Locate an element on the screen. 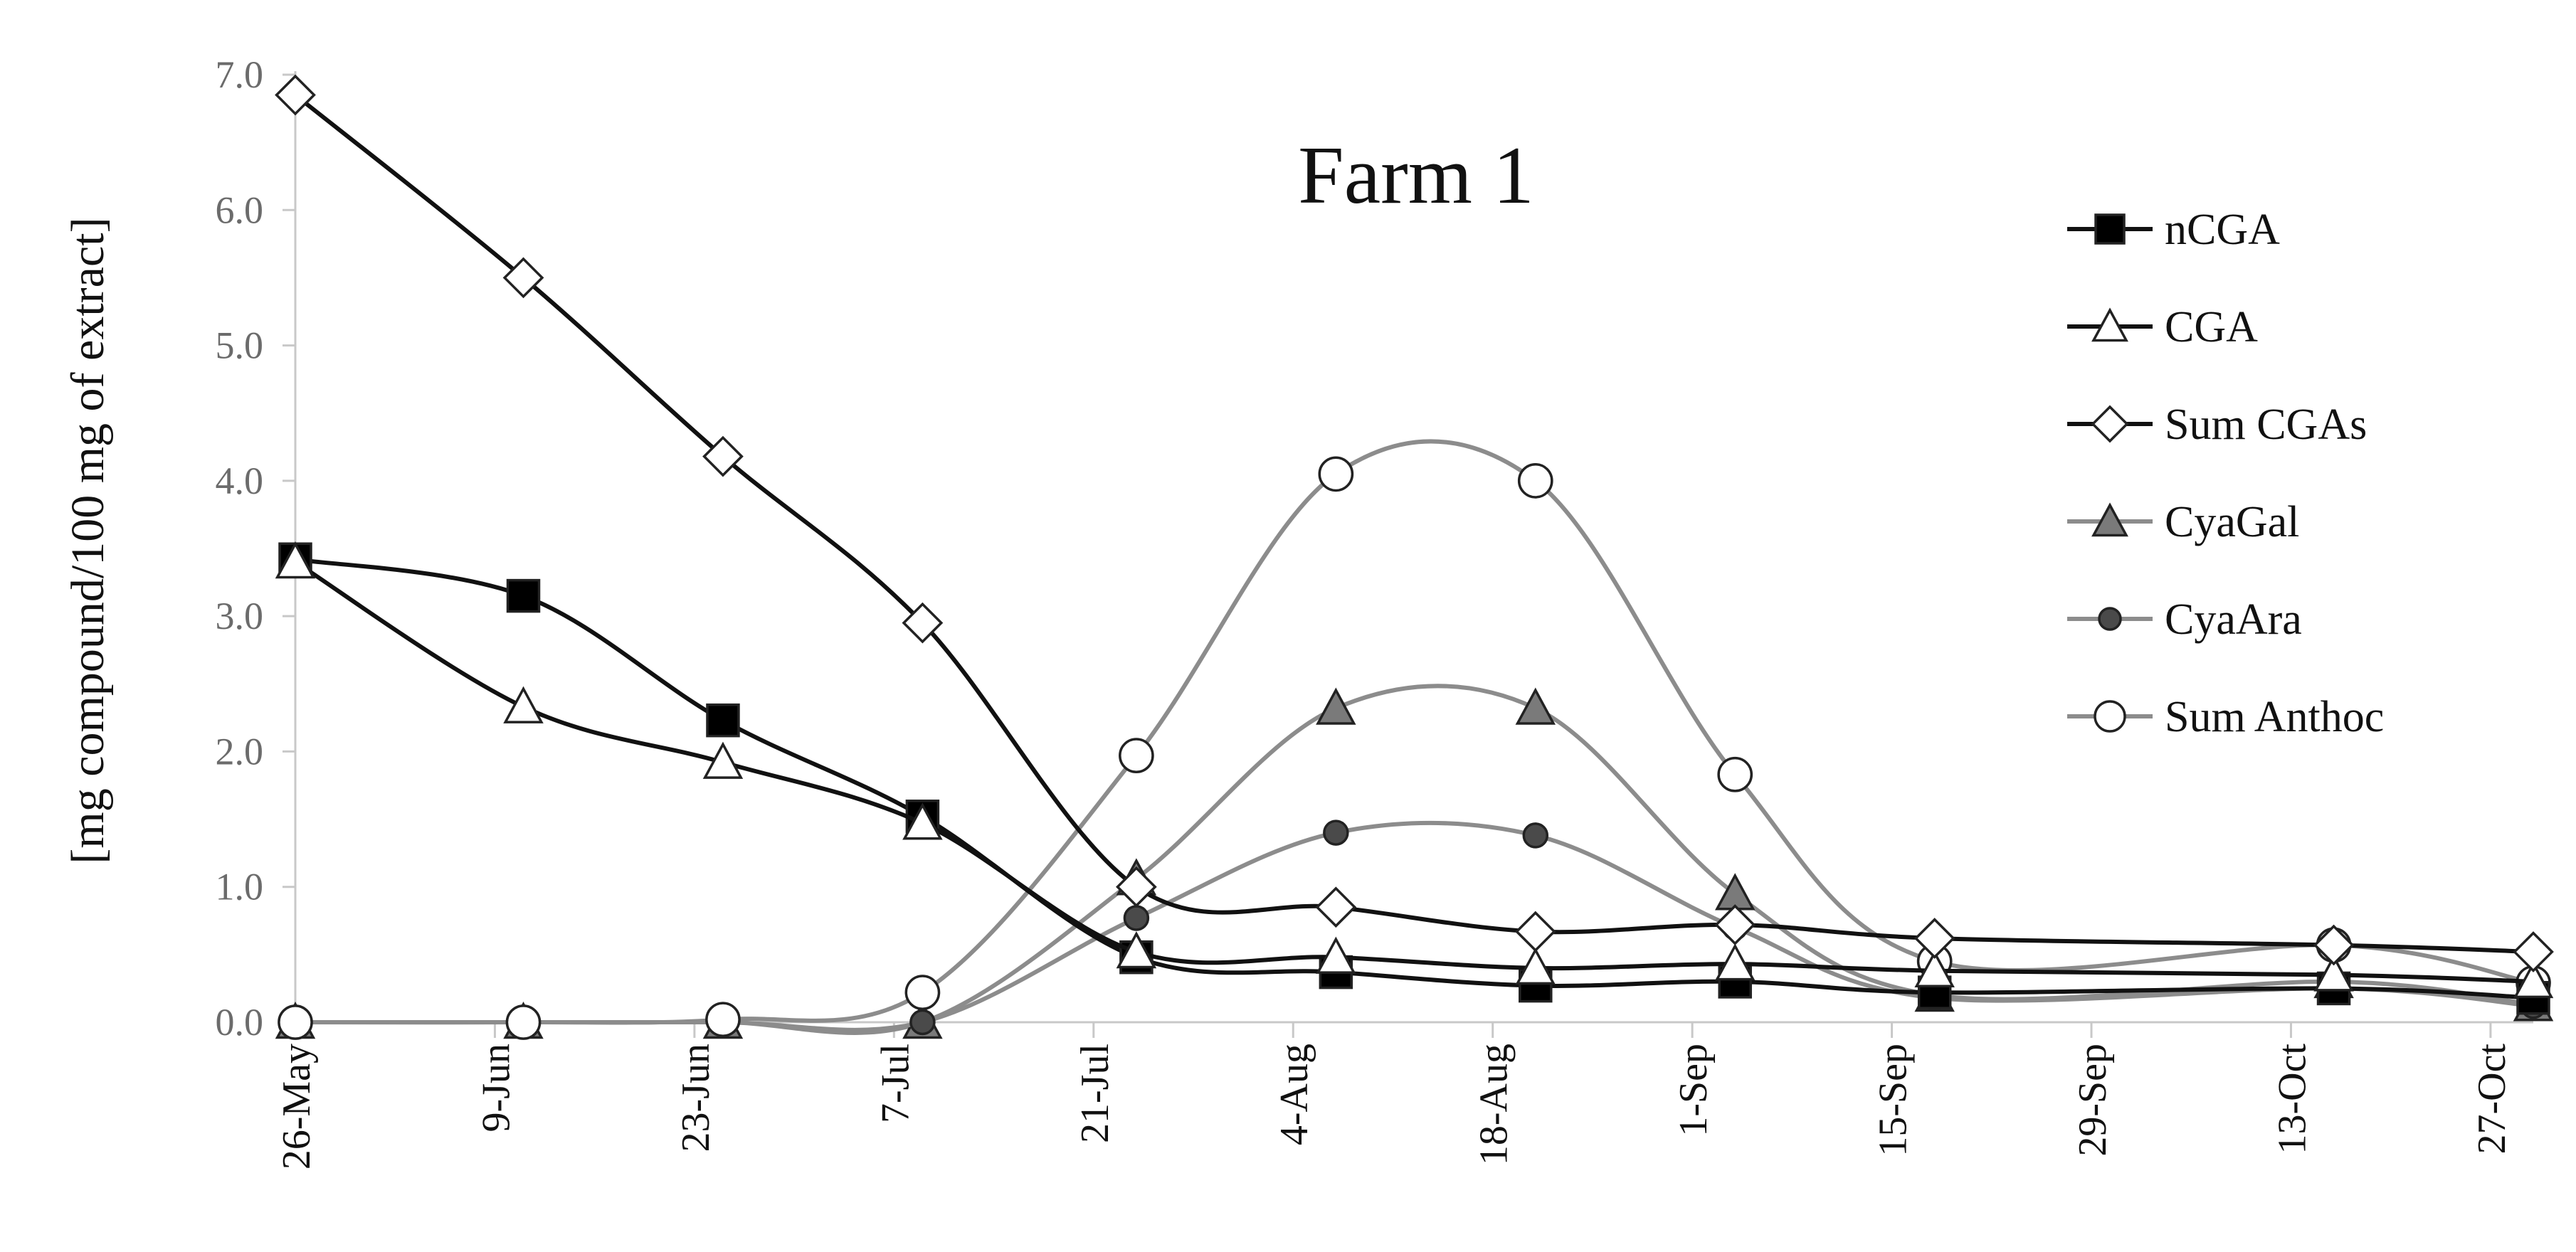 This screenshot has height=1252, width=2576. legend-item: Sum Anthoc is located at coordinates (2225, 717).